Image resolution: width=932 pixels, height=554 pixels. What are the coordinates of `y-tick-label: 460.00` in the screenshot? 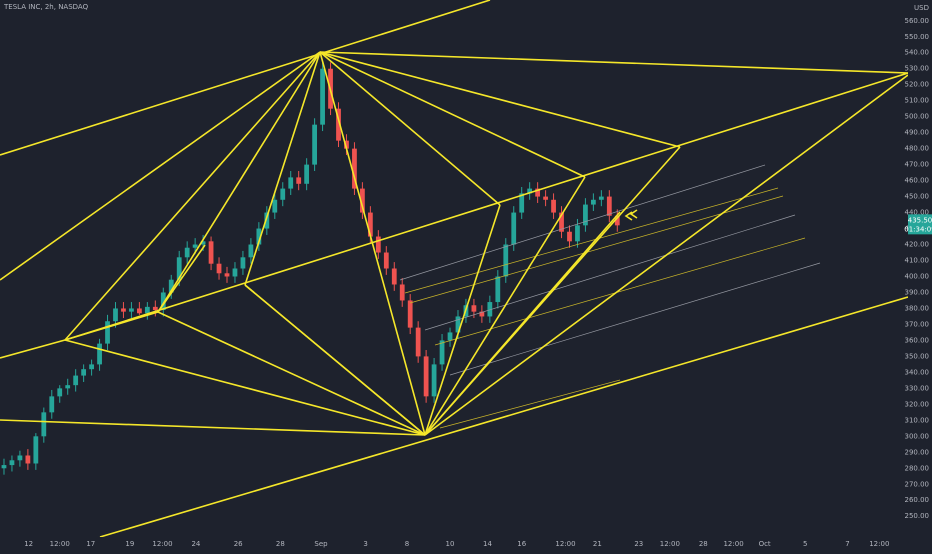 It's located at (917, 181).